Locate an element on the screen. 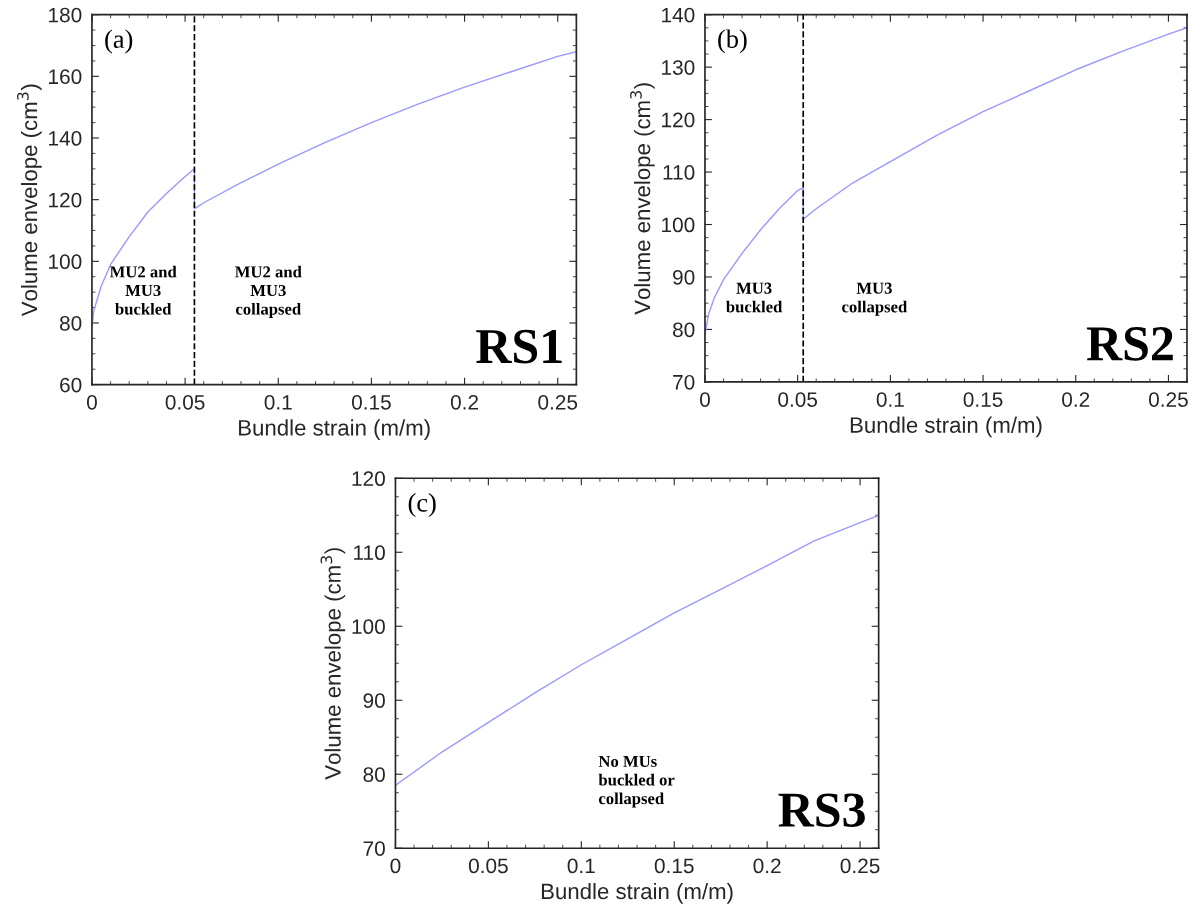  annotation: MU3 collapsed is located at coordinates (875, 299).